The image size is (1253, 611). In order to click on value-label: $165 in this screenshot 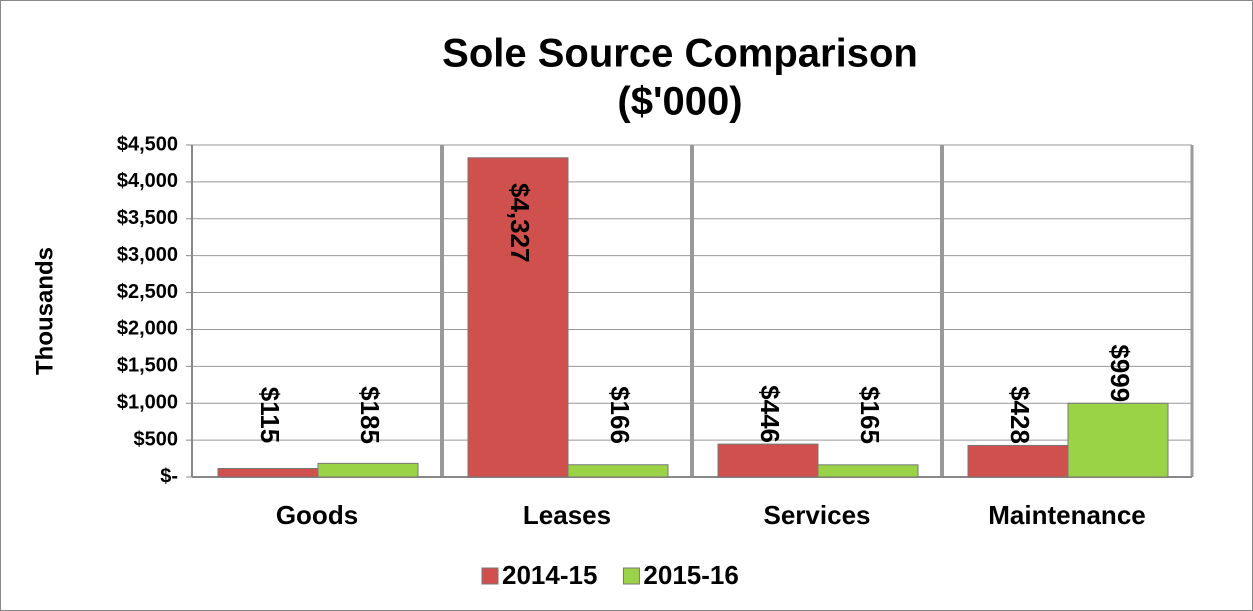, I will do `click(870, 415)`.